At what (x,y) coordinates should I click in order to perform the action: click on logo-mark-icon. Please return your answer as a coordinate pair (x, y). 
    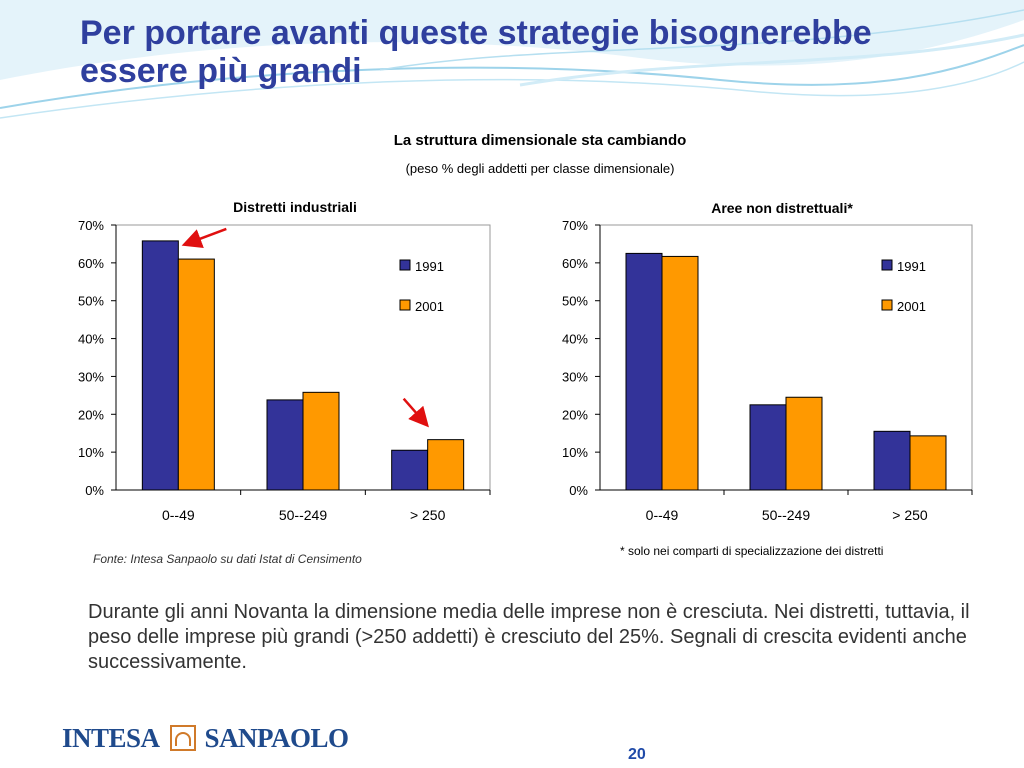
    Looking at the image, I should click on (182, 738).